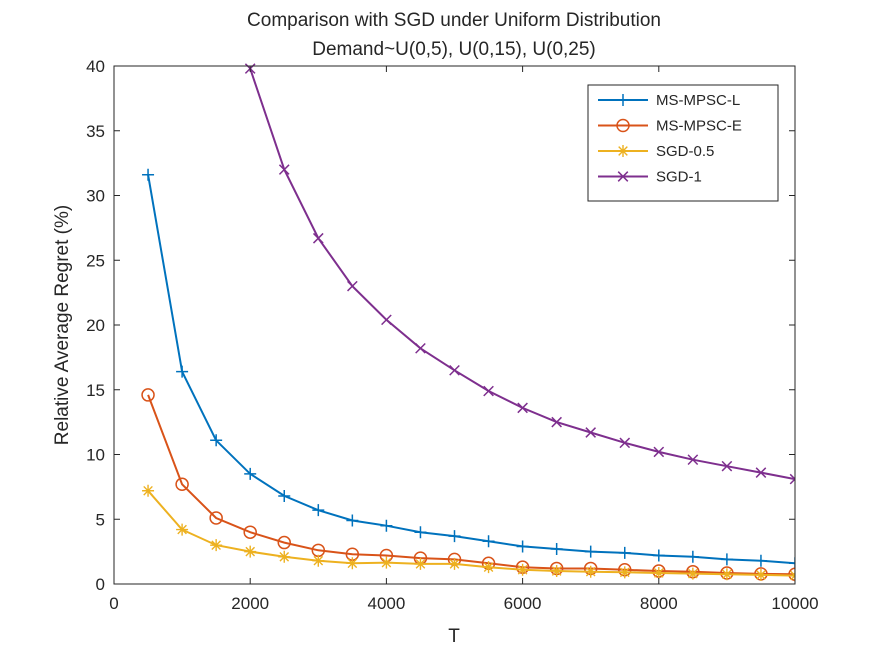 This screenshot has width=875, height=661. Describe the element at coordinates (95, 131) in the screenshot. I see `y-tick-label: 35` at that location.